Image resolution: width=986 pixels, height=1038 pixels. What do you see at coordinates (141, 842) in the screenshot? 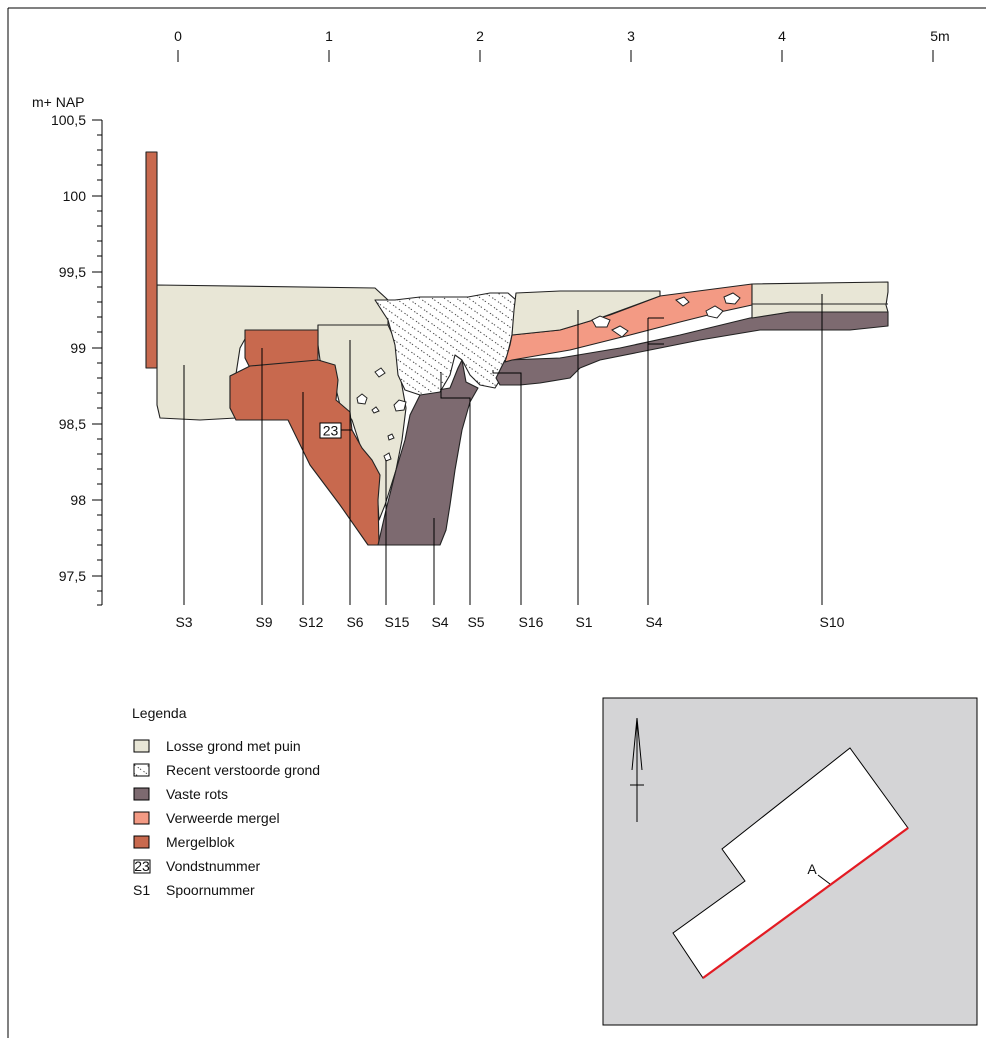
I see `swatch-marl-block` at bounding box center [141, 842].